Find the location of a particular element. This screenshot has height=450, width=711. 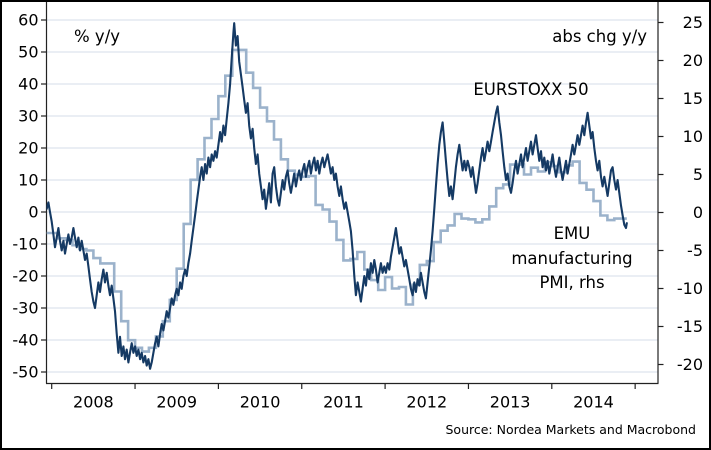

svg-text: 2010 is located at coordinates (260, 402).